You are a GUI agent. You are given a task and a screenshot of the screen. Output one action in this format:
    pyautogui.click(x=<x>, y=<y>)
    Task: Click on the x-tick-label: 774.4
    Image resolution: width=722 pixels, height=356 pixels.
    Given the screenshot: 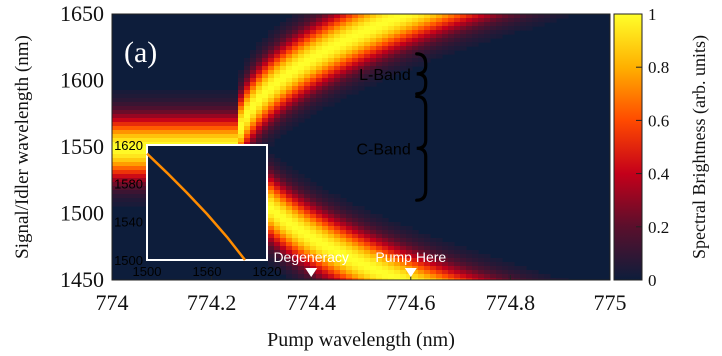 What is the action you would take?
    pyautogui.click(x=311, y=302)
    